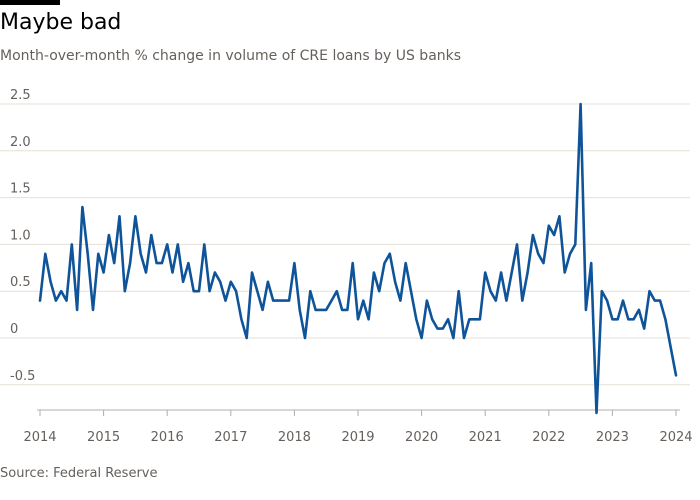 The height and width of the screenshot is (500, 700). Describe the element at coordinates (20, 142) in the screenshot. I see `y-tick-label: 2.0` at that location.